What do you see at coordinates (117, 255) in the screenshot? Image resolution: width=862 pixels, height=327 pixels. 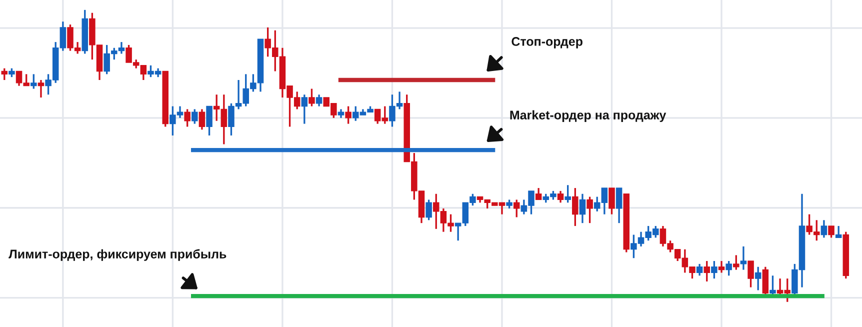 I see `ref-line-label: Лимит-ордер, фиксируем прибыль` at bounding box center [117, 255].